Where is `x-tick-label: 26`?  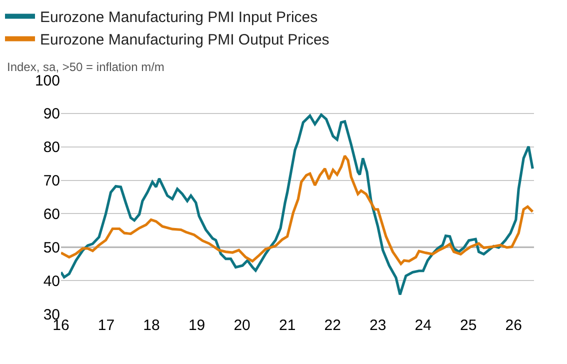 x-tick-label: 26 is located at coordinates (513, 325).